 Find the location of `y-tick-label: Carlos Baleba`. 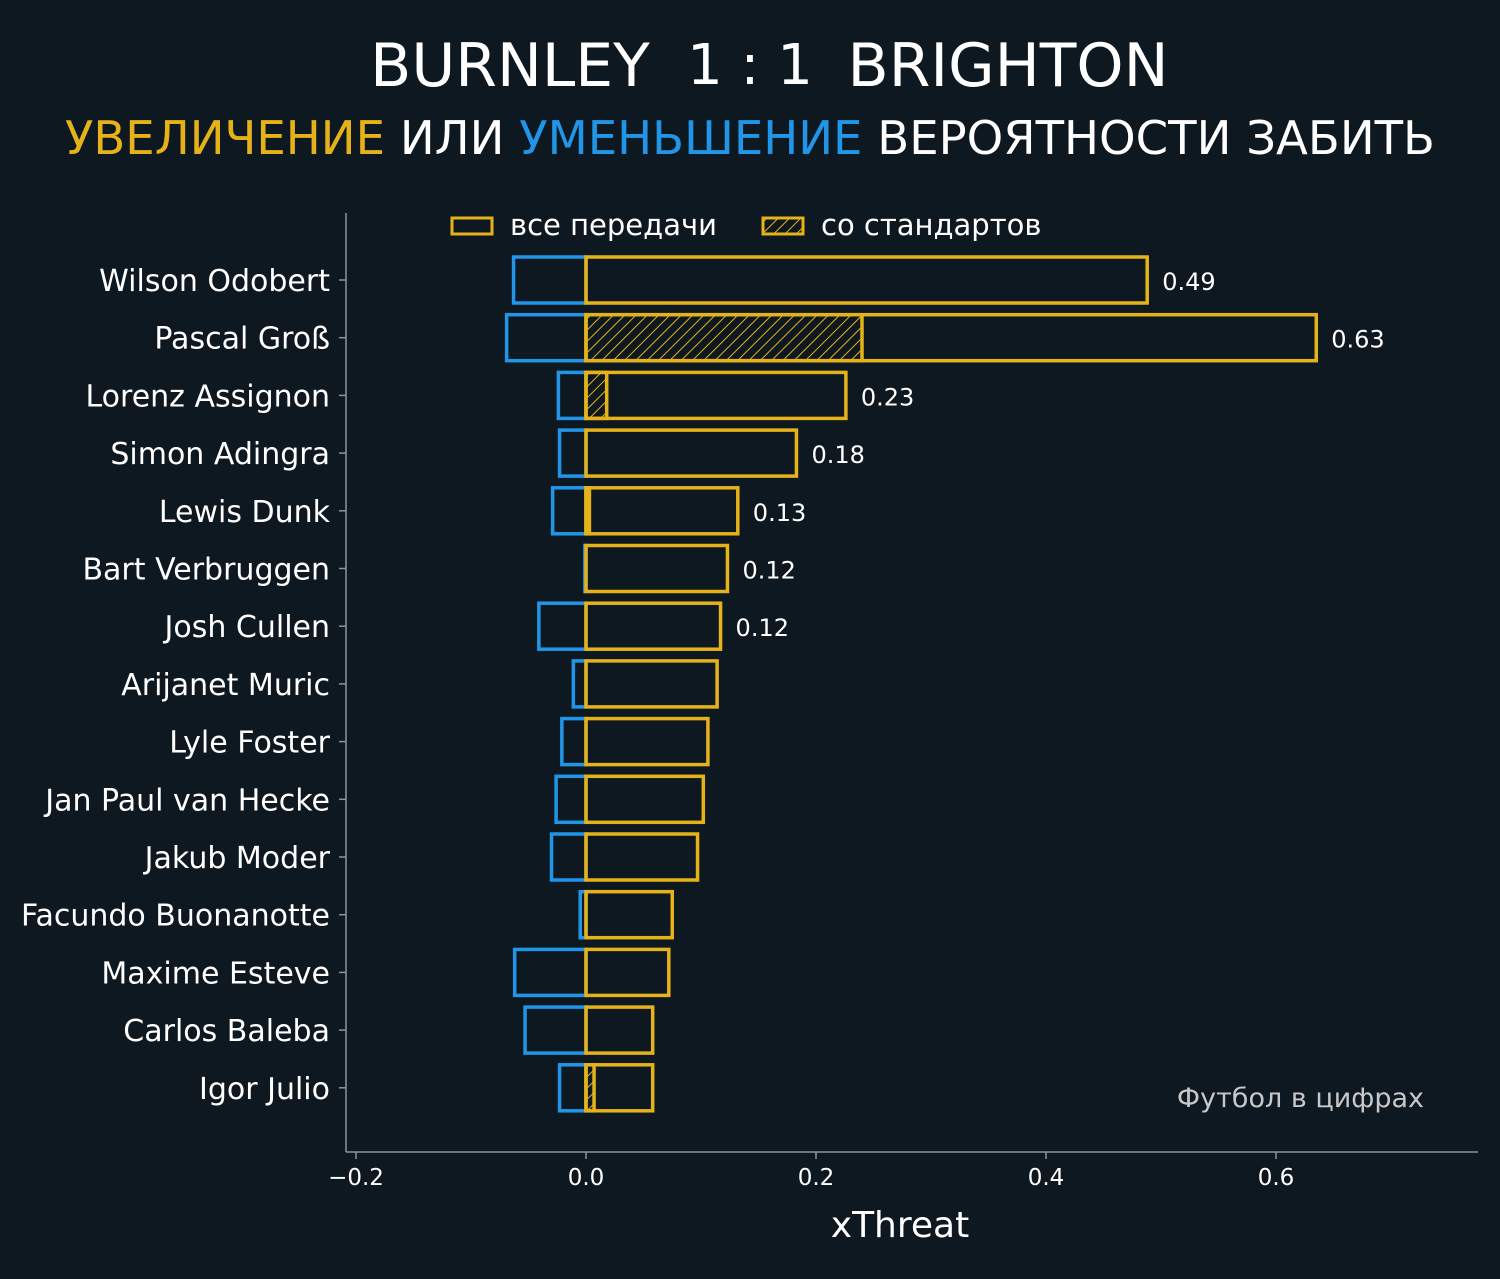

y-tick-label: Carlos Baleba is located at coordinates (226, 1031).